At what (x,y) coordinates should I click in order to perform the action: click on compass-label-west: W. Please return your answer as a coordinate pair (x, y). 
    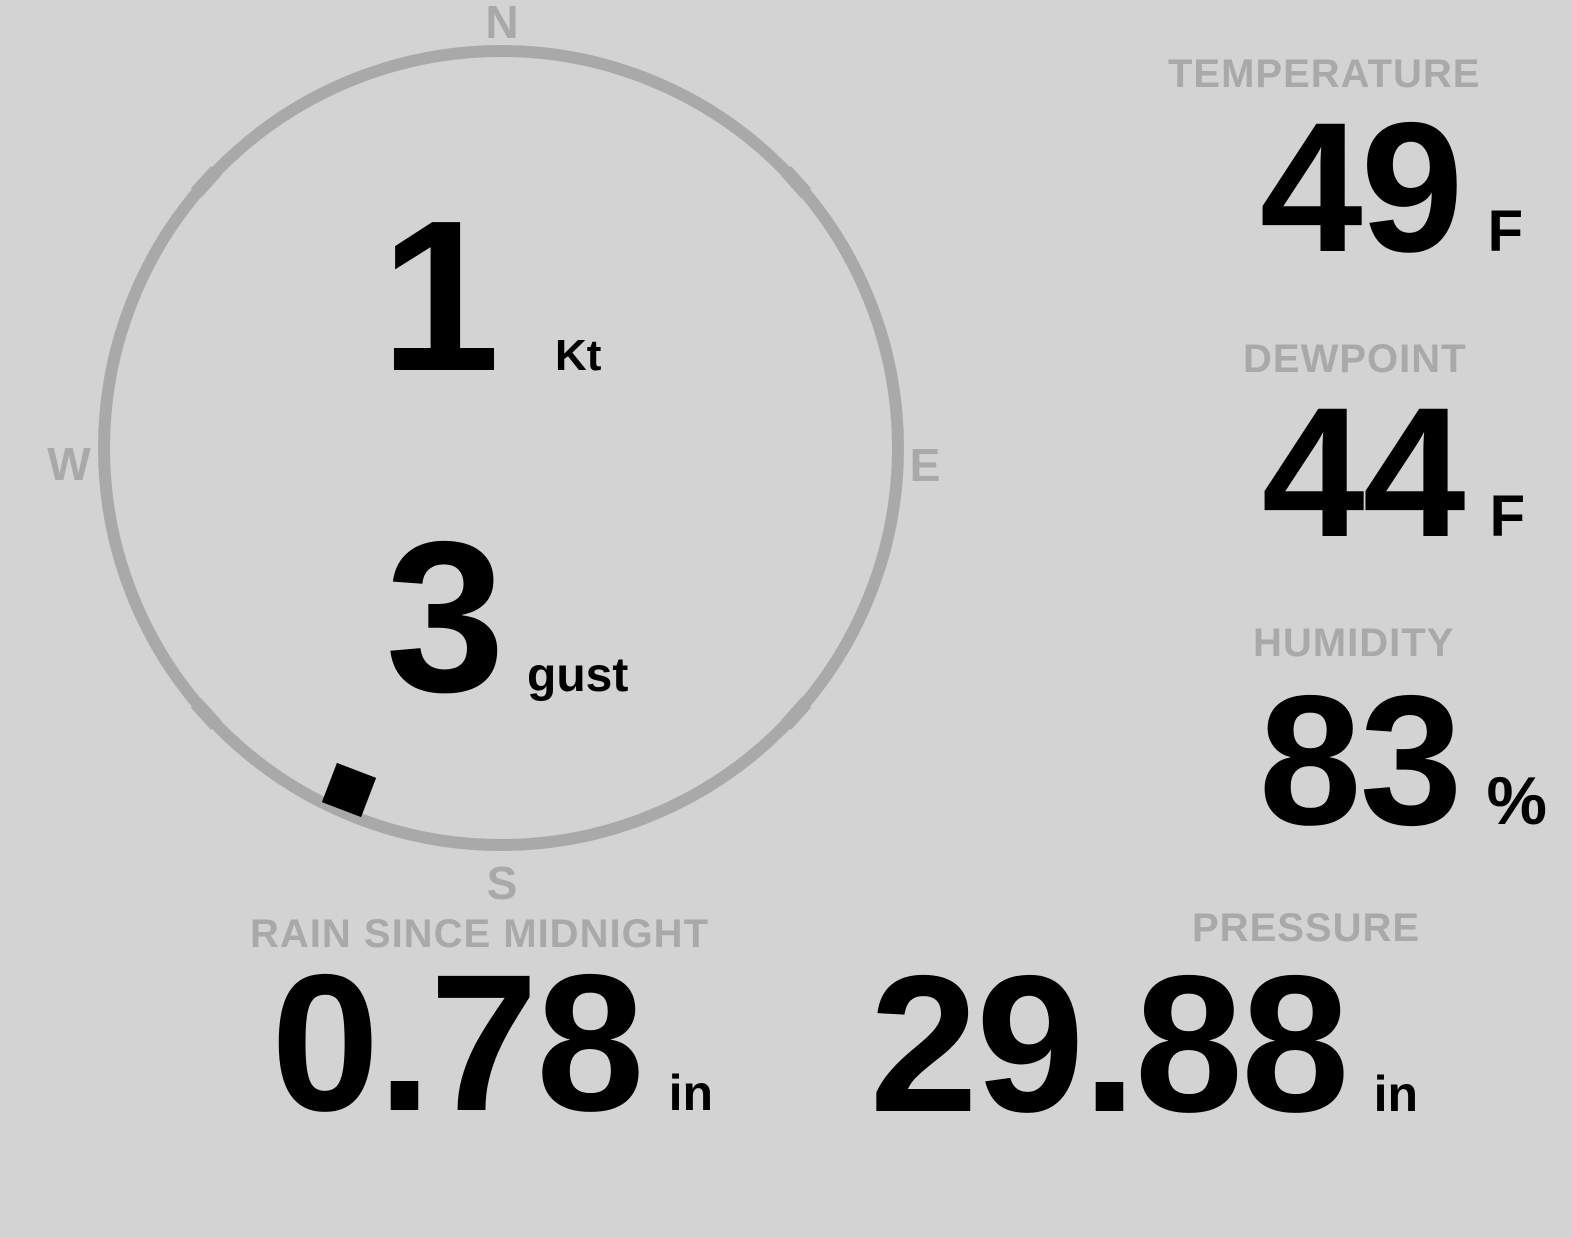
    Looking at the image, I should click on (69, 464).